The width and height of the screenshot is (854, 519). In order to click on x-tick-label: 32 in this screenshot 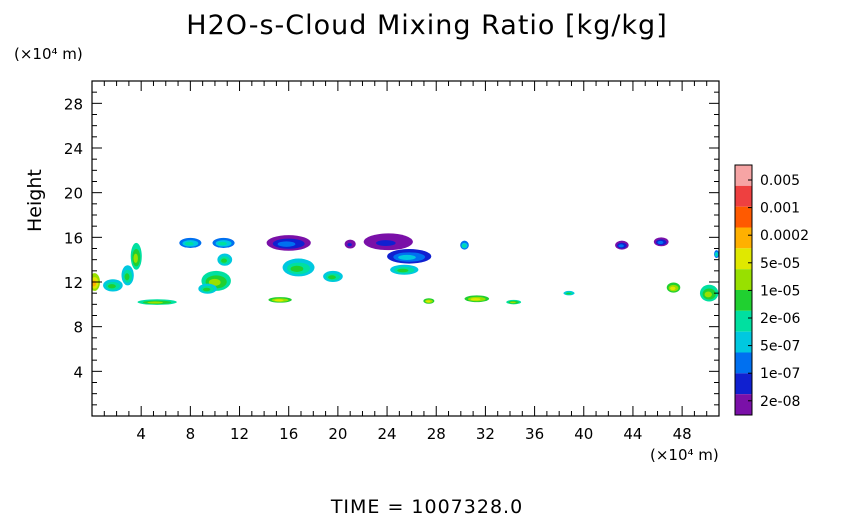, I will do `click(485, 434)`.